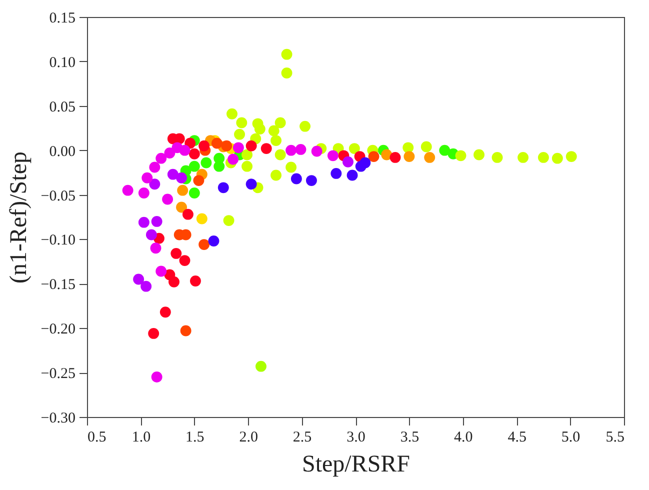 This screenshot has height=490, width=649. Describe the element at coordinates (302, 438) in the screenshot. I see `x-tick-label: 2.5` at that location.